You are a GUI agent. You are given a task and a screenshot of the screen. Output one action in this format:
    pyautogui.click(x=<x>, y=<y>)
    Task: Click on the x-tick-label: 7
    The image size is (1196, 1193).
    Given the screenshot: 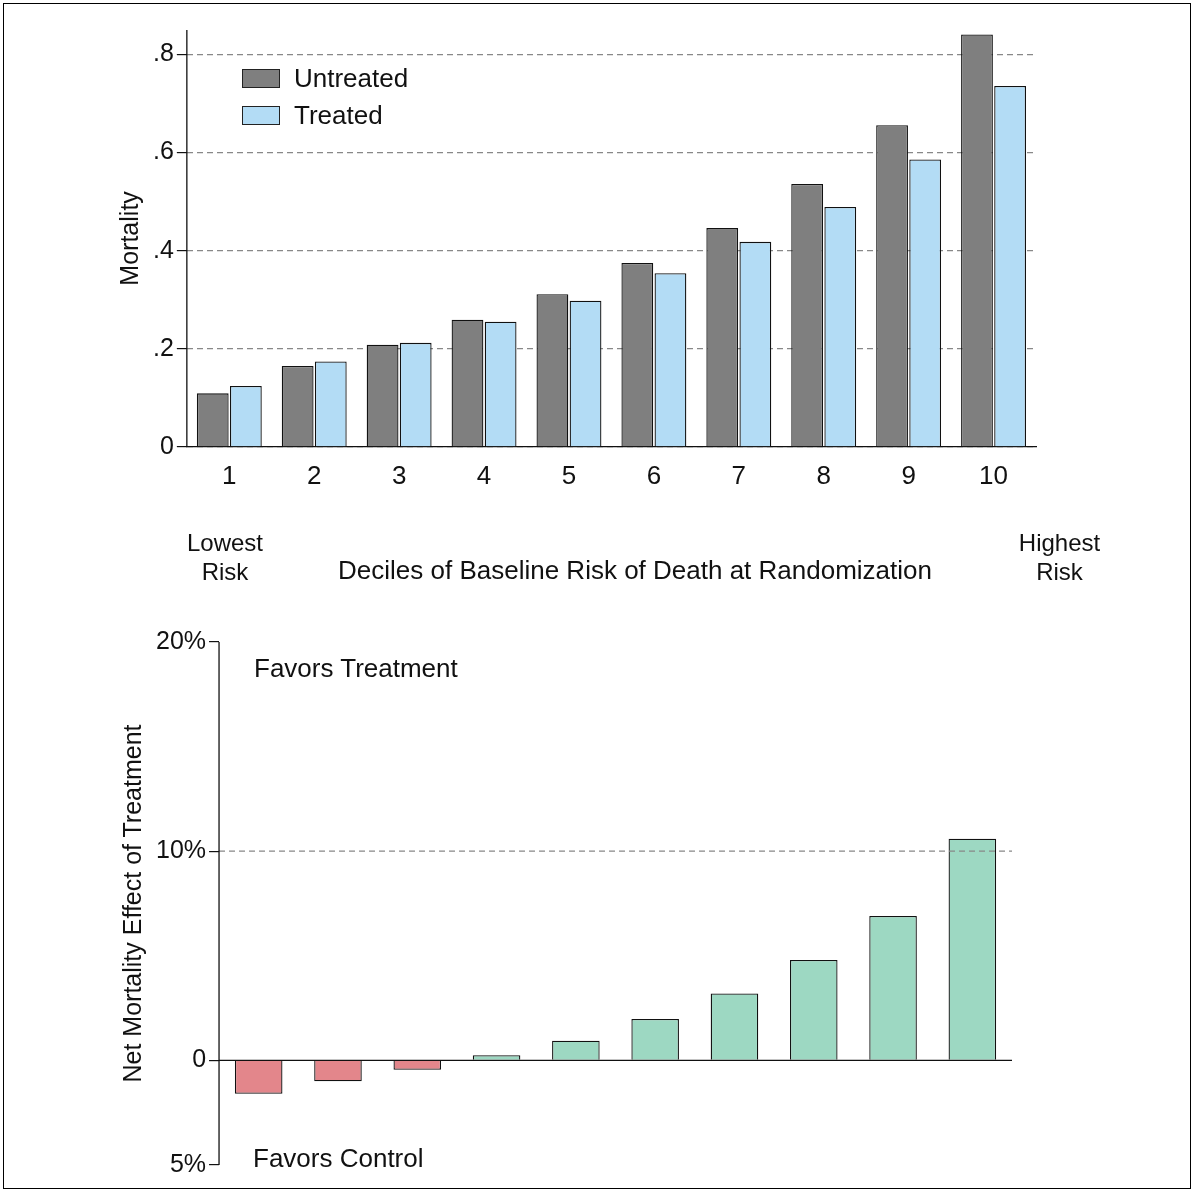 What is the action you would take?
    pyautogui.click(x=739, y=474)
    